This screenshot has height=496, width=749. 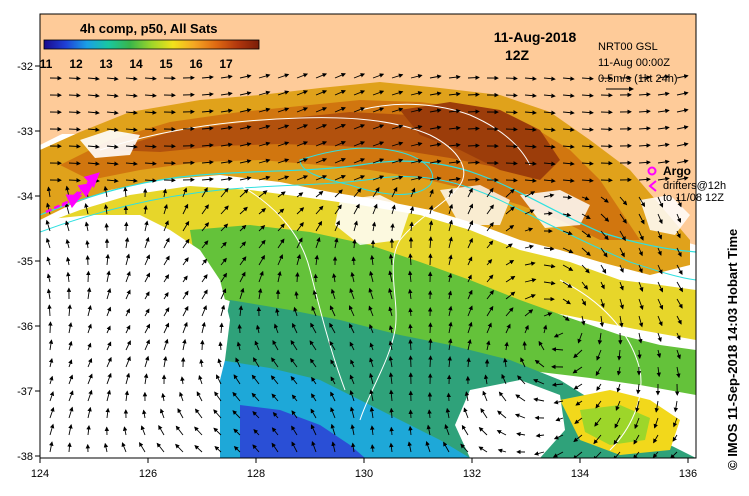 What do you see at coordinates (600, 365) in the screenshot?
I see `contour-d` at bounding box center [600, 365].